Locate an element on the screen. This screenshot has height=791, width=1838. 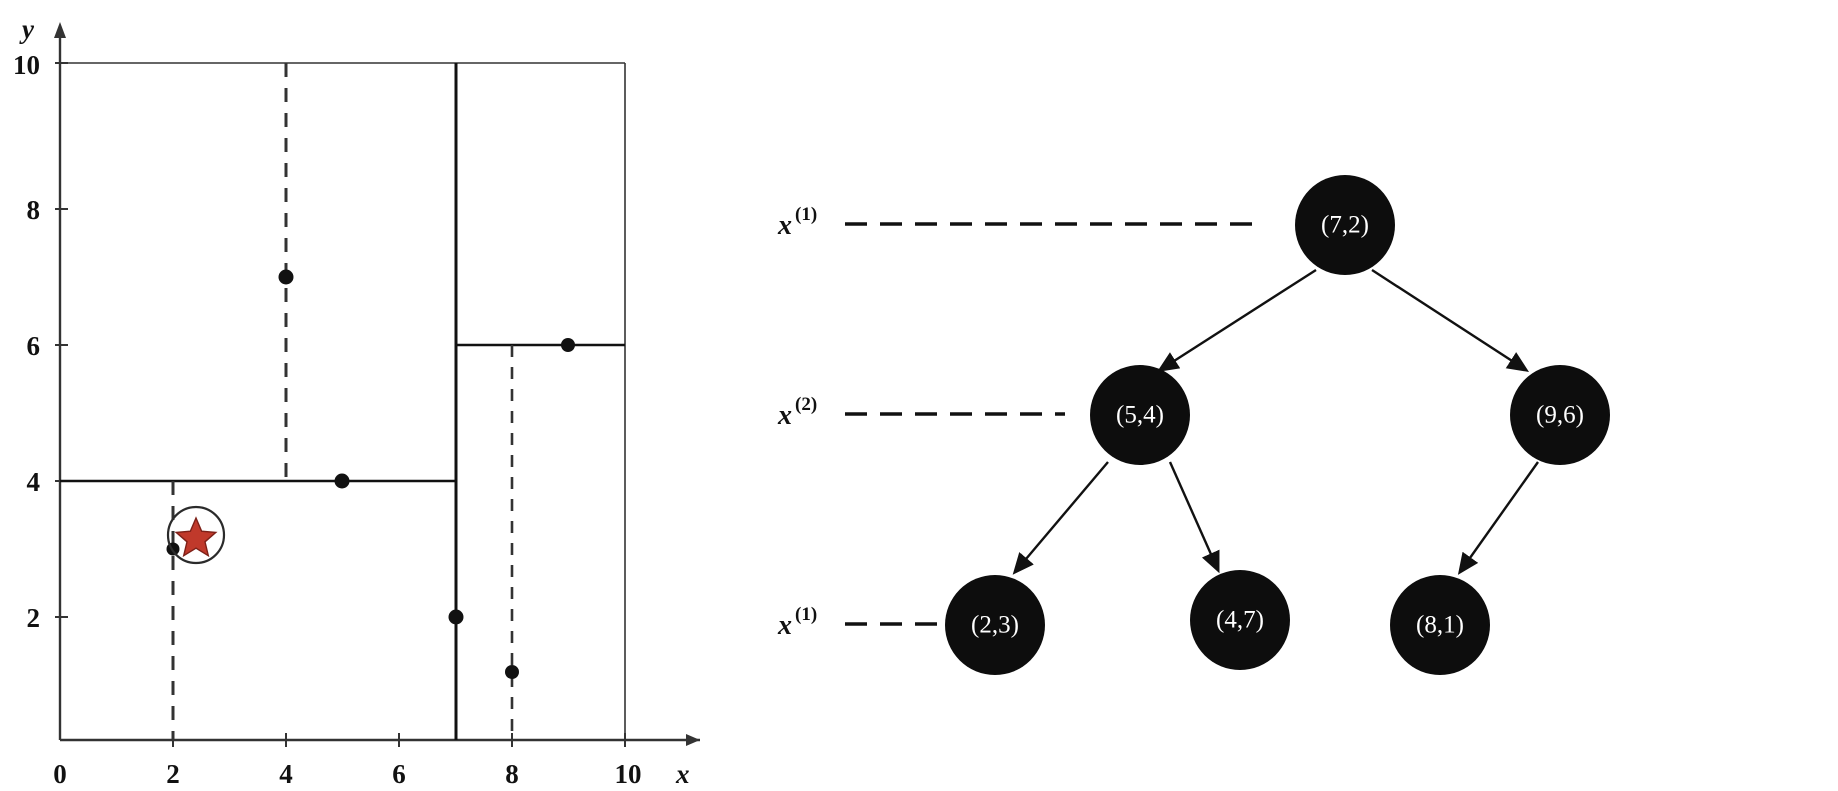
node-label-root: (7,2) is located at coordinates (1345, 225).